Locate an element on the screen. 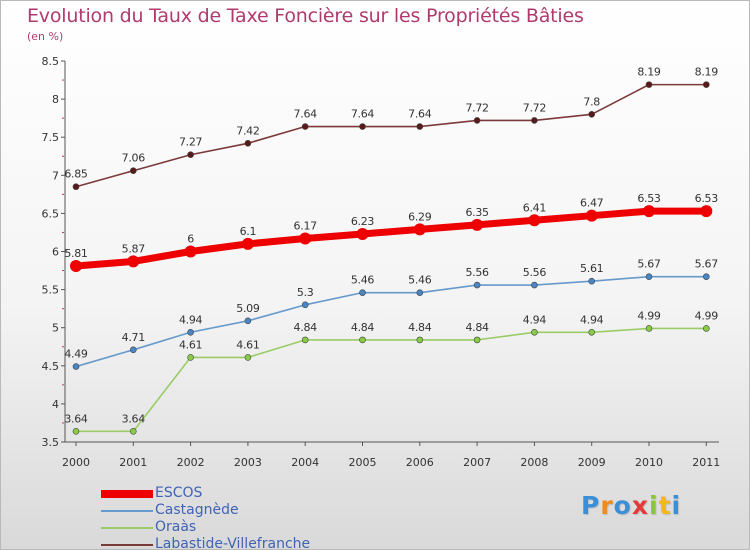  y-tick-label: 7 is located at coordinates (55, 175).